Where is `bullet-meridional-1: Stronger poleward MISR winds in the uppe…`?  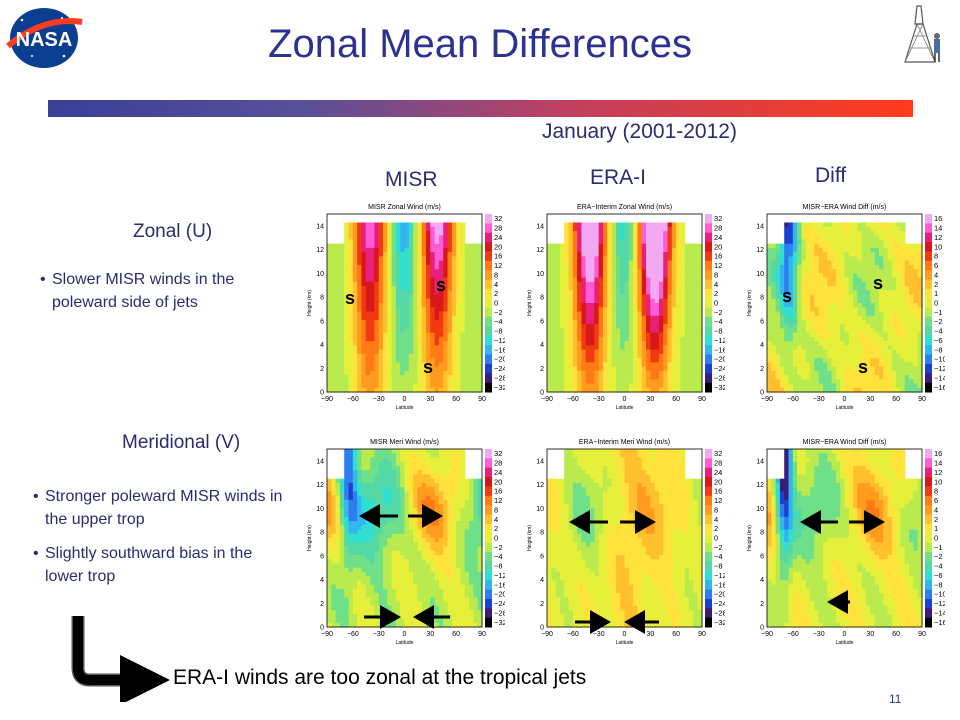 bullet-meridional-1: Stronger poleward MISR winds in the uppe… is located at coordinates (161, 508).